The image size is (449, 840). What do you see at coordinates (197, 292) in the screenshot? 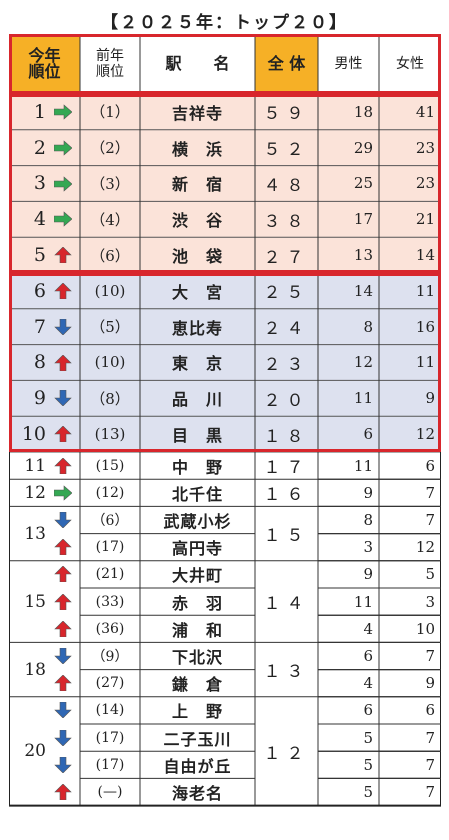
I see `station-name-cell: 大 宮` at bounding box center [197, 292].